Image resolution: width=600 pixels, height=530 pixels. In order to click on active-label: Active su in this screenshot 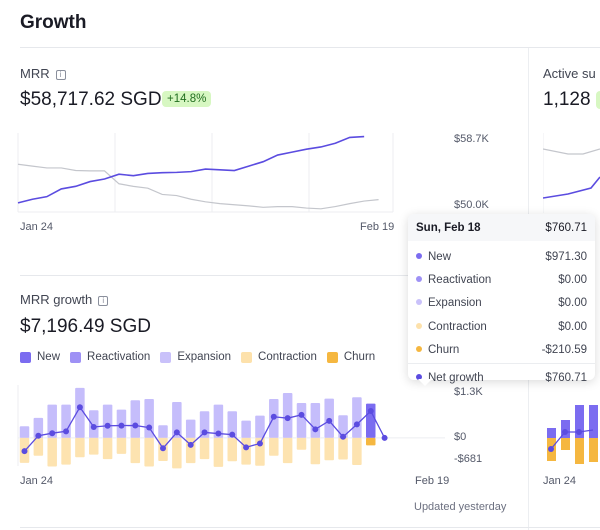, I will do `click(569, 73)`.